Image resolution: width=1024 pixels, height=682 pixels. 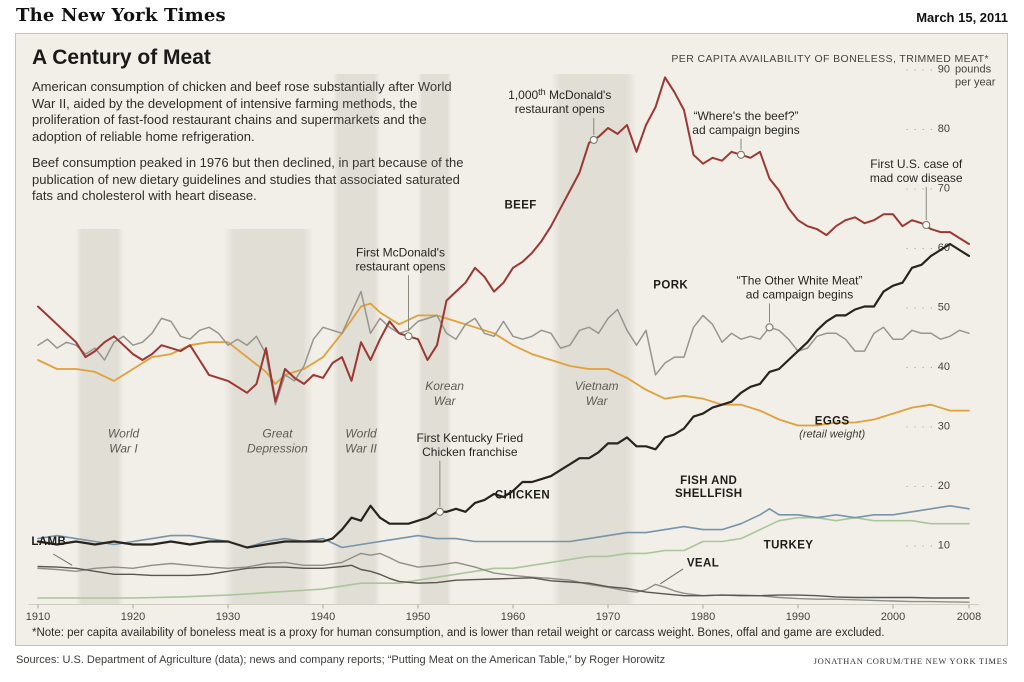 What do you see at coordinates (121, 15) in the screenshot?
I see `nyt-logo: The New York Times` at bounding box center [121, 15].